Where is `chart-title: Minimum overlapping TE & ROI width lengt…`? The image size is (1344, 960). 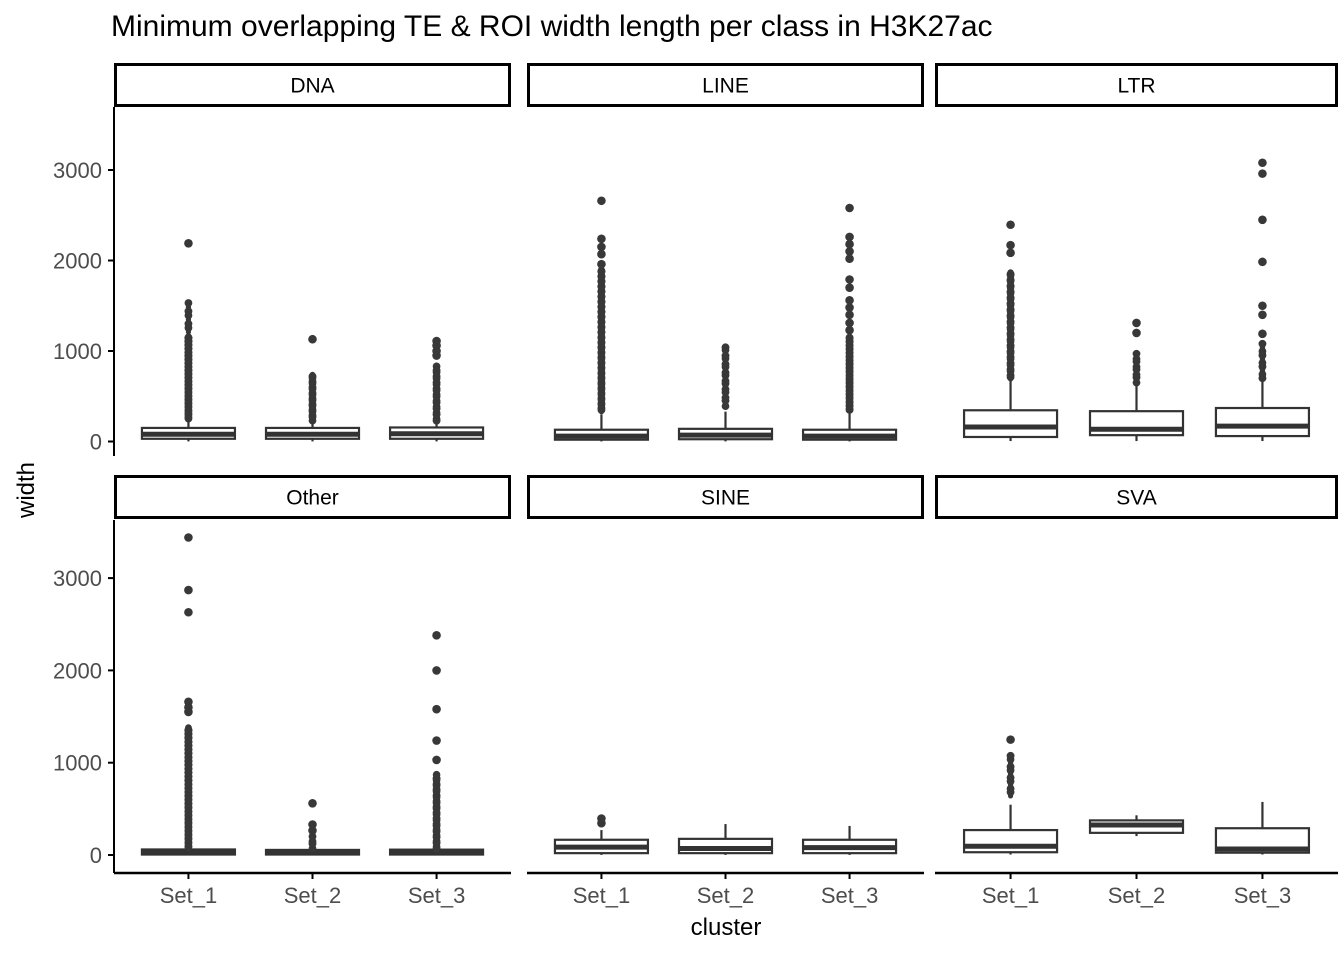
chart-title: Minimum overlapping TE & ROI width lengt… is located at coordinates (552, 26).